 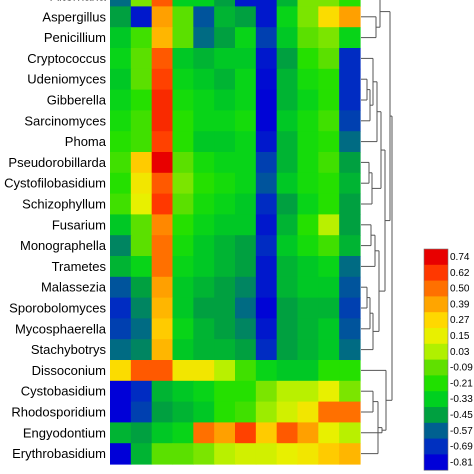 I want to click on legend-tick-label: 0.39, so click(x=460, y=304).